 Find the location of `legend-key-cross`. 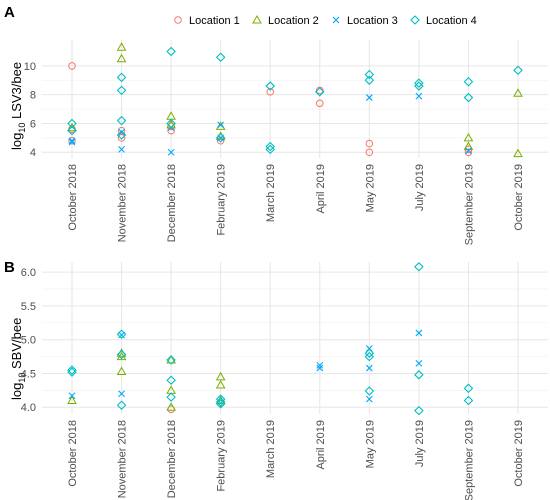

legend-key-cross is located at coordinates (336, 20).